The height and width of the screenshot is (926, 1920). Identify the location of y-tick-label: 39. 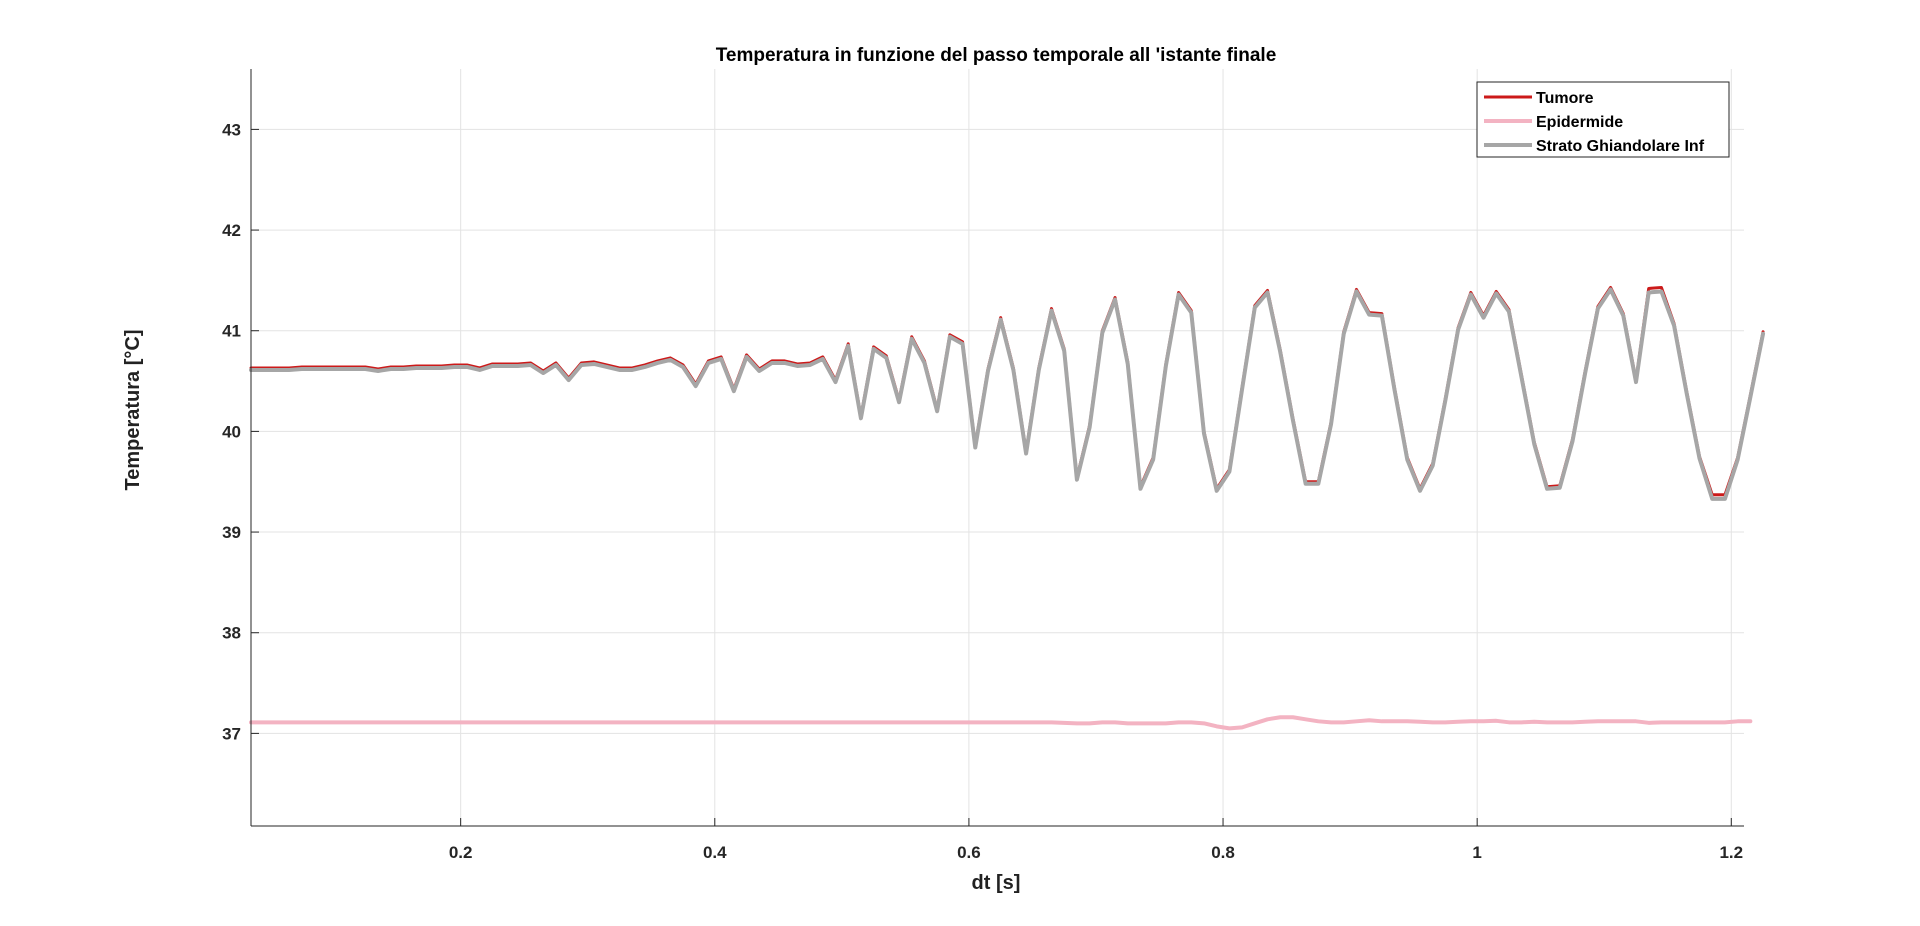
(231, 532).